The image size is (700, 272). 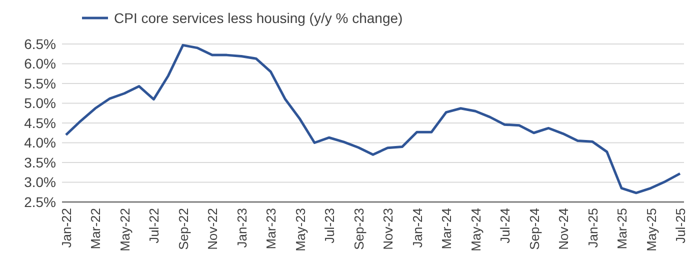 I want to click on x-tick-label: Jan-23, so click(x=242, y=228).